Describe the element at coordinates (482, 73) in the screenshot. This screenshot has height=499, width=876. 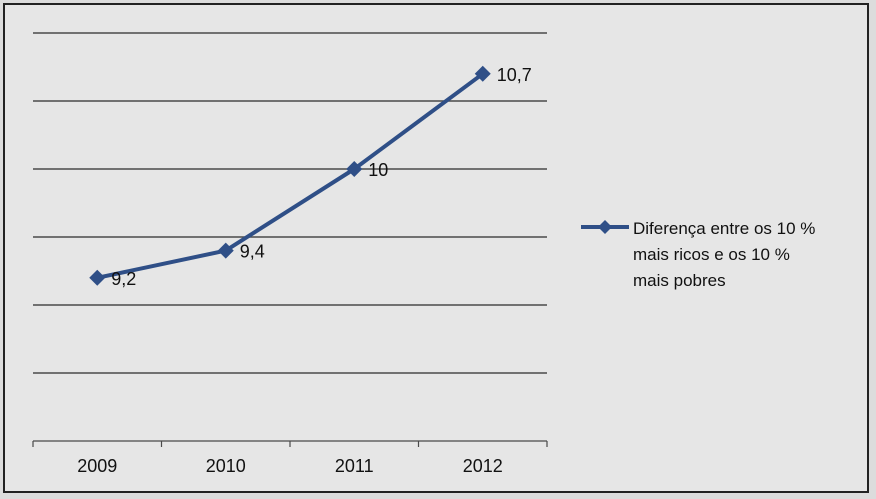
I see `data-point-2012` at that location.